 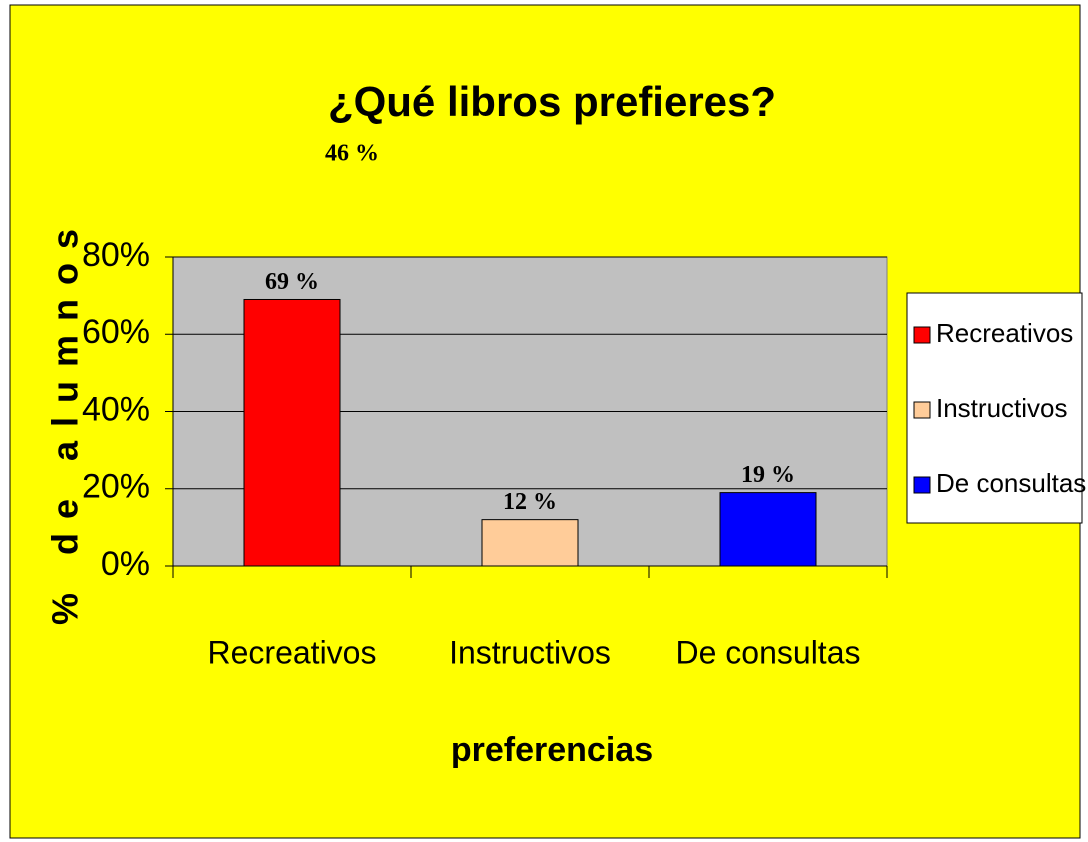 What do you see at coordinates (292, 652) in the screenshot?
I see `x-tick-label: Recreativos` at bounding box center [292, 652].